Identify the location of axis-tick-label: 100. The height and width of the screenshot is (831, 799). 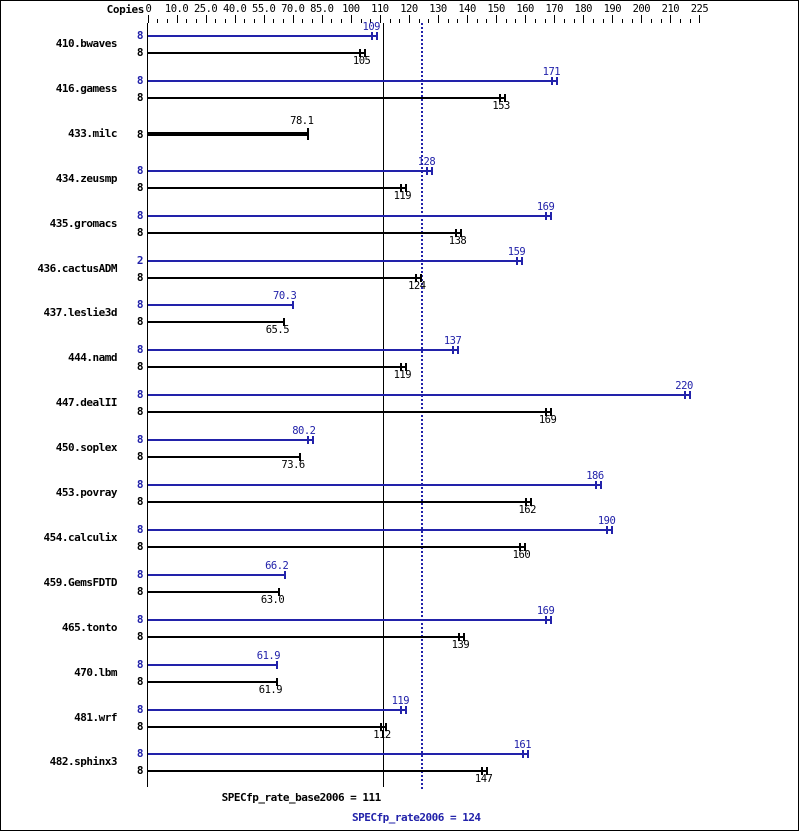
(351, 9).